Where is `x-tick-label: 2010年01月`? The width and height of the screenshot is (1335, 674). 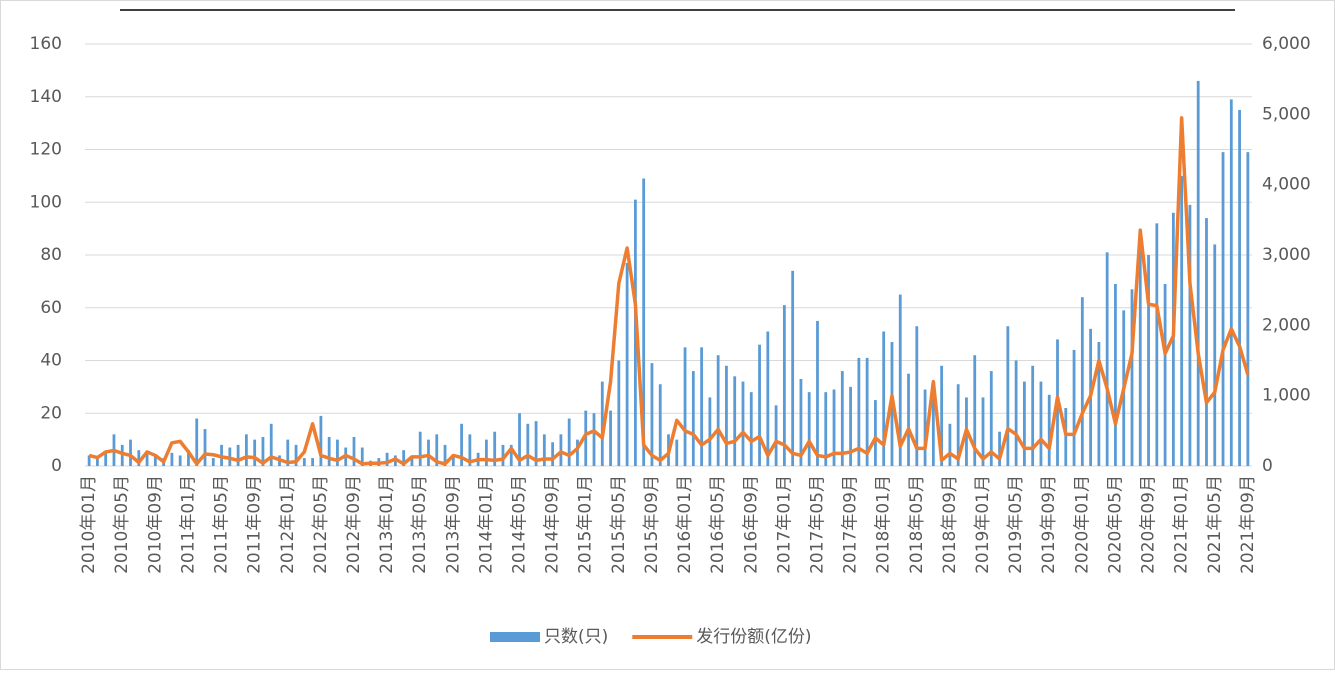 x-tick-label: 2010年01月 is located at coordinates (89, 524).